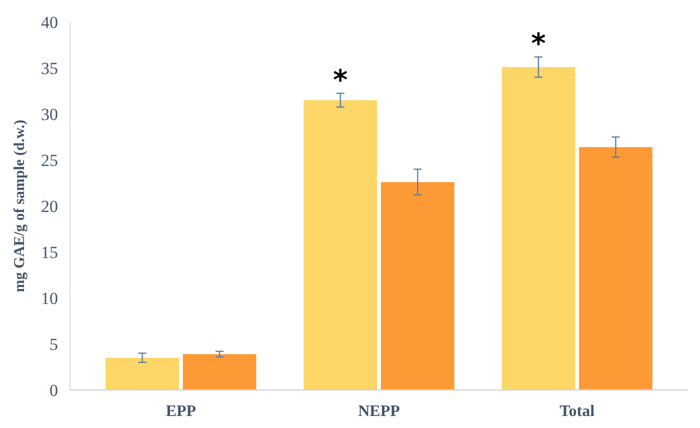 The height and width of the screenshot is (428, 700). What do you see at coordinates (49, 298) in the screenshot?
I see `y-tick-label: 10` at bounding box center [49, 298].